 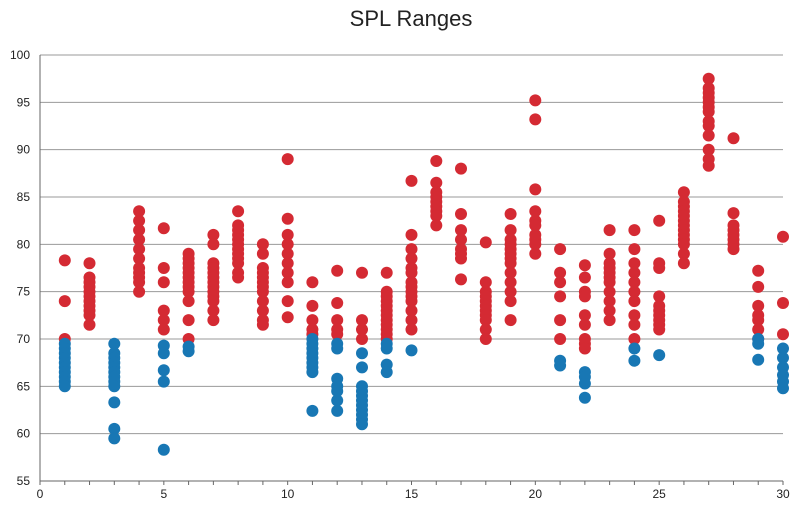 I want to click on y-tick-label: 60, so click(x=24, y=434).